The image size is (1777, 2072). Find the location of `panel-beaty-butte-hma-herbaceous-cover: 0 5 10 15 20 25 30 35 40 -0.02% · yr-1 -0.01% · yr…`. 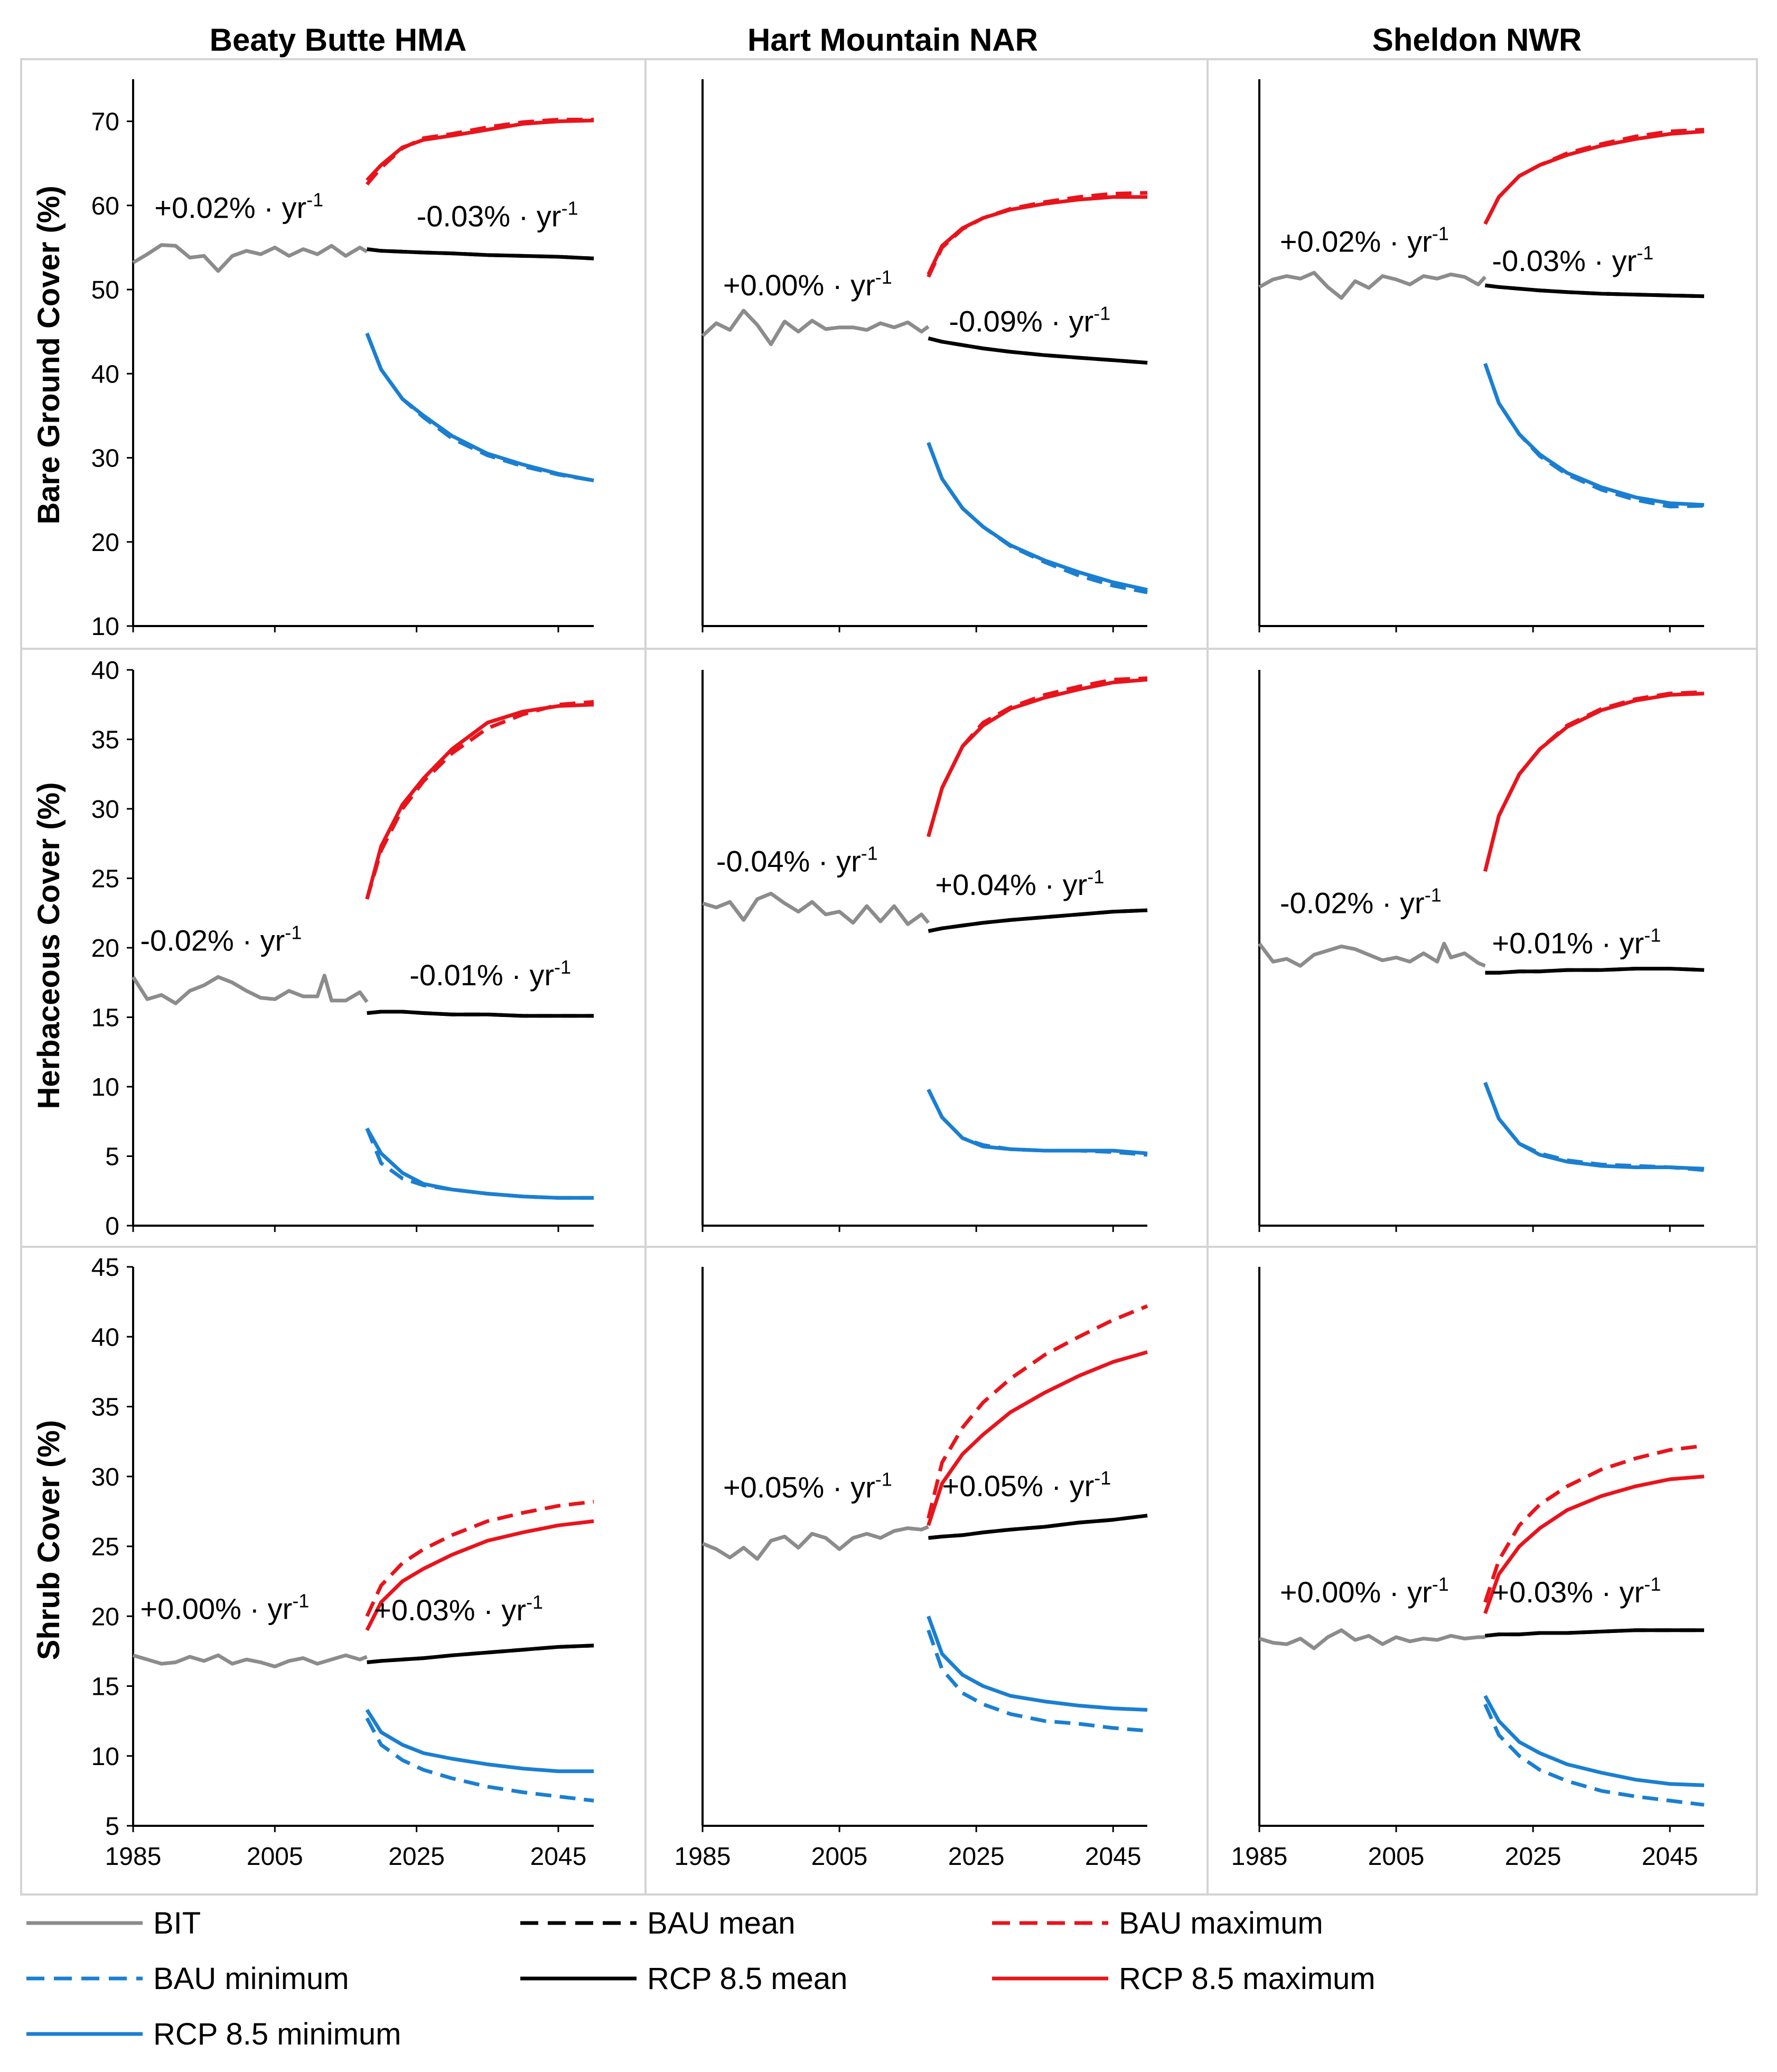

panel-beaty-butte-hma-herbaceous-cover: 0 5 10 15 20 25 30 35 40 -0.02% · yr-1 -0.01% · yr… is located at coordinates (342, 948).